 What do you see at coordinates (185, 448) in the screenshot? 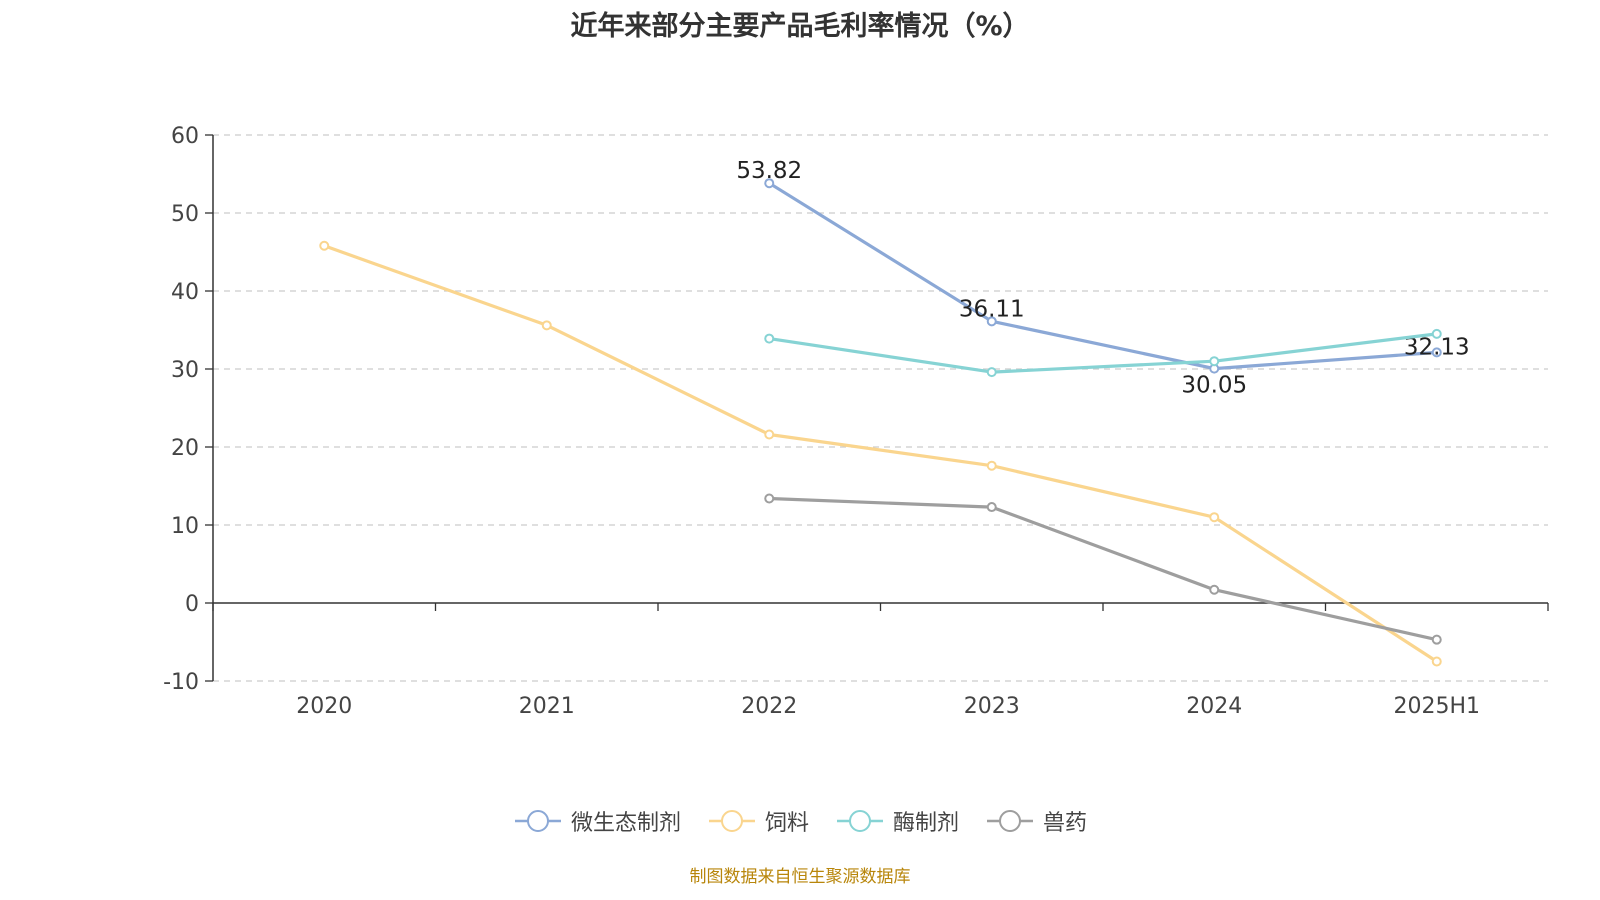
I see `y-tick-label: 20` at bounding box center [185, 448].